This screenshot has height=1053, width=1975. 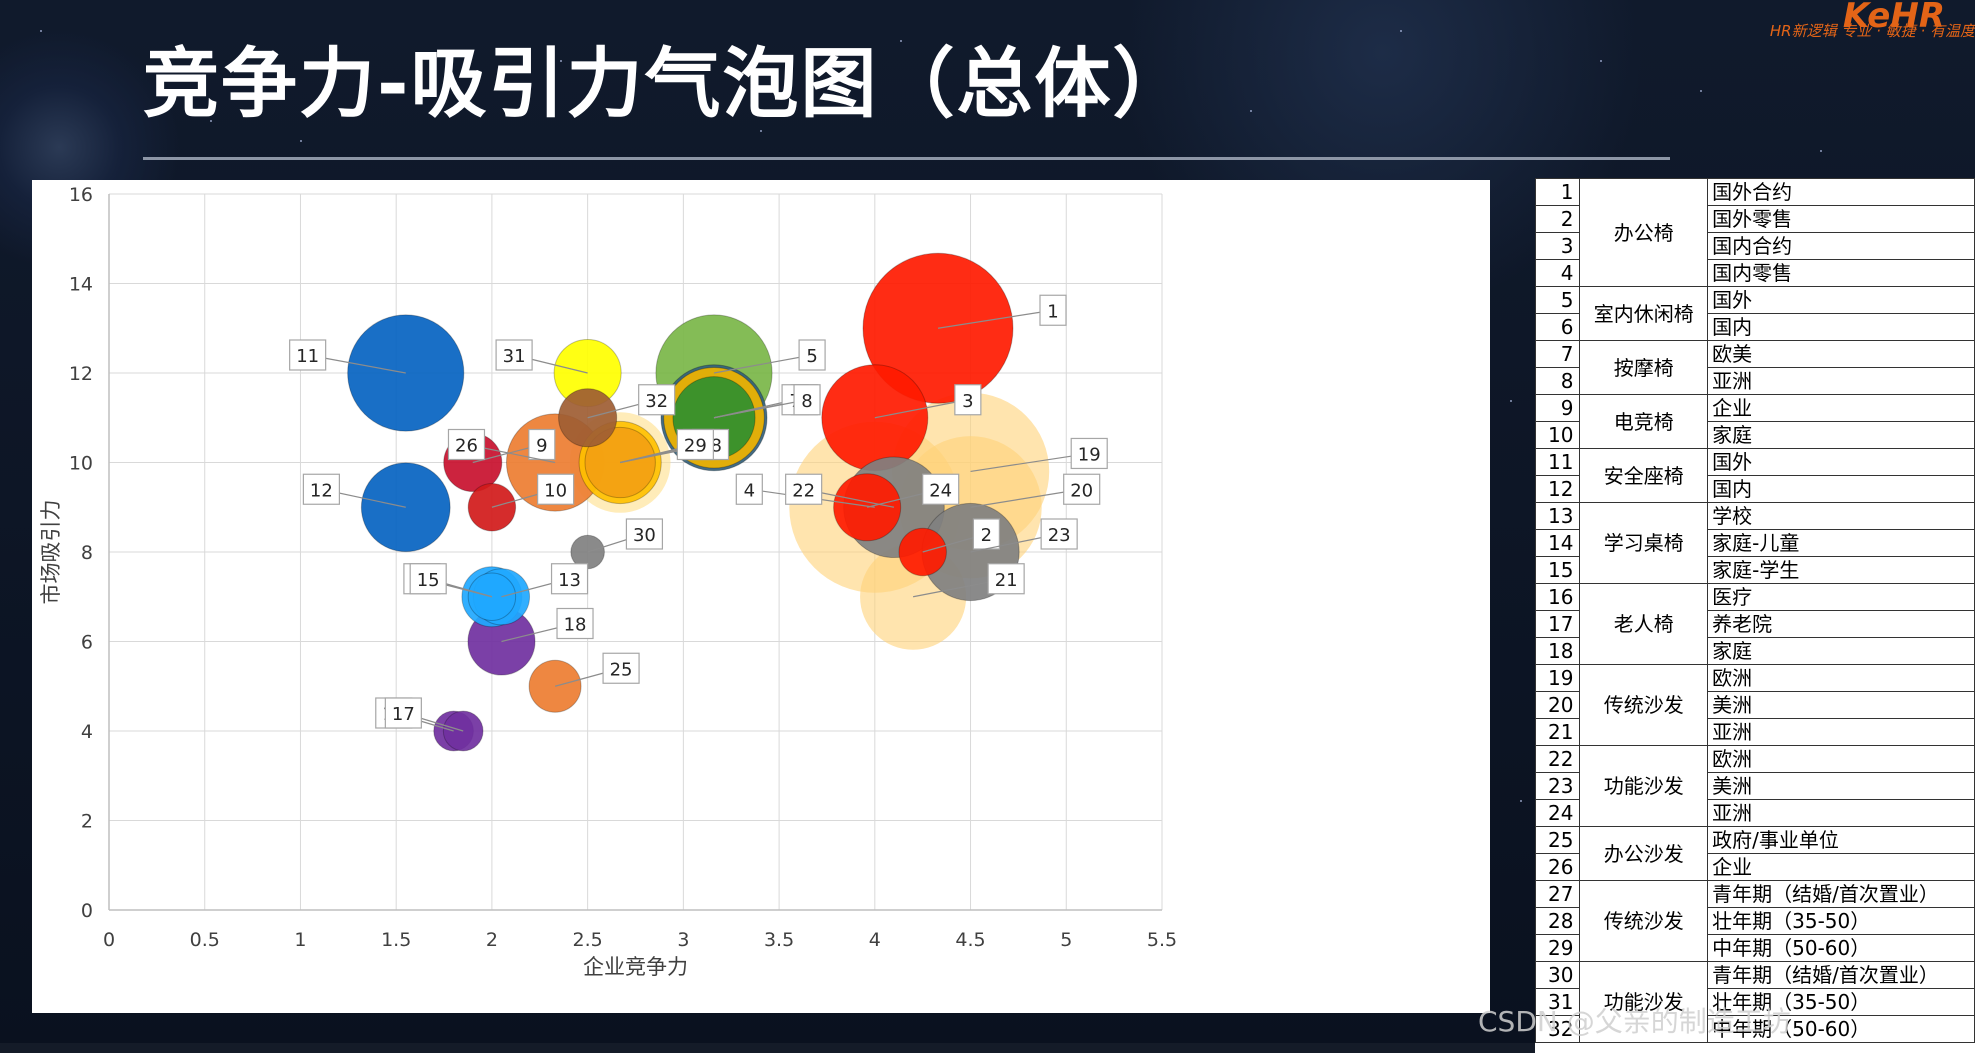 What do you see at coordinates (1558, 300) in the screenshot?
I see `legend-number: 5` at bounding box center [1558, 300].